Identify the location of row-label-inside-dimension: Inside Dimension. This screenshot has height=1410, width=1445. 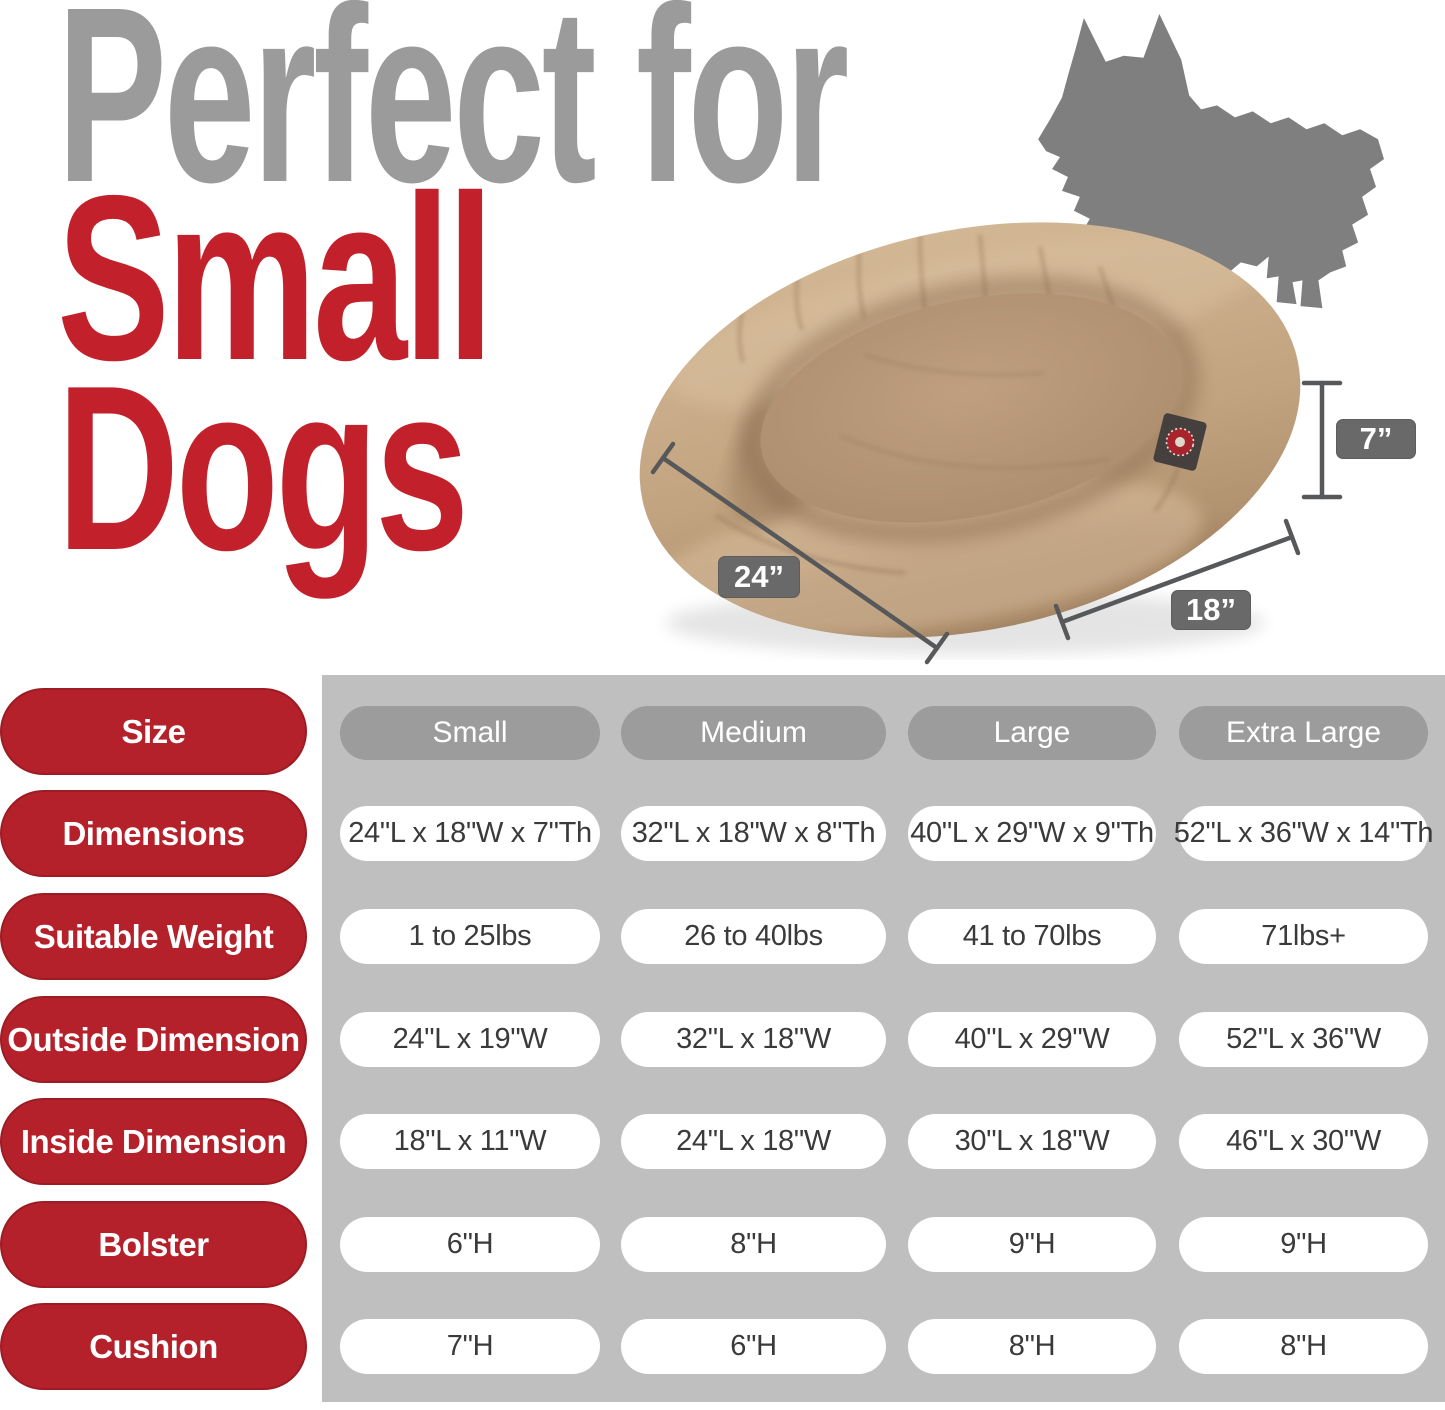
(153, 1141).